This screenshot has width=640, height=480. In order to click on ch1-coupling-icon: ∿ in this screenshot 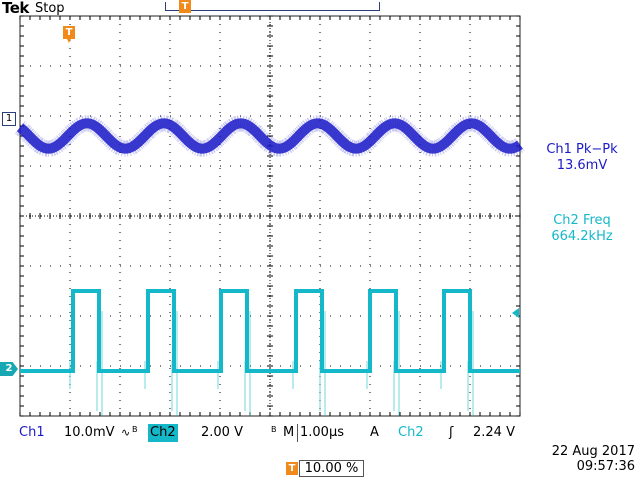, I will do `click(126, 432)`.